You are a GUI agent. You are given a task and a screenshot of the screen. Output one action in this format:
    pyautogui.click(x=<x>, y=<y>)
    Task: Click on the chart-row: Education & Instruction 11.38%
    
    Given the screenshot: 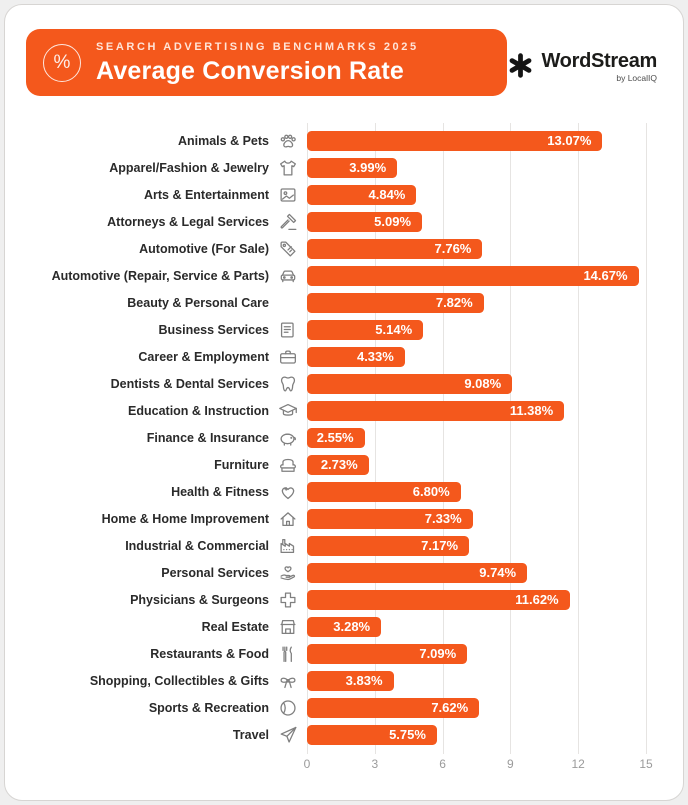 What is the action you would take?
    pyautogui.click(x=333, y=410)
    